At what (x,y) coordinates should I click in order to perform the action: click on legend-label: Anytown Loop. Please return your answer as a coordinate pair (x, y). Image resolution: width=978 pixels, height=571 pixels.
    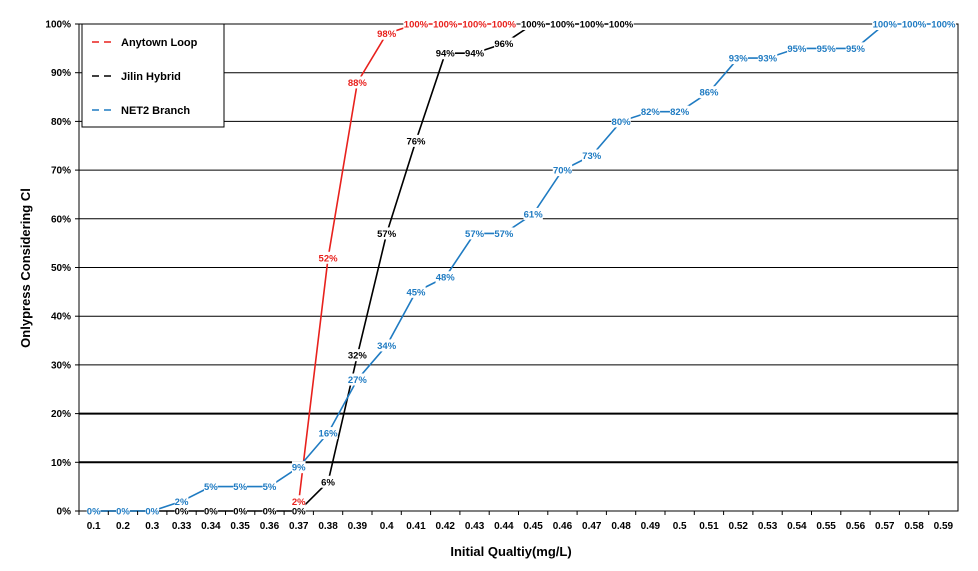
    Looking at the image, I should click on (159, 43).